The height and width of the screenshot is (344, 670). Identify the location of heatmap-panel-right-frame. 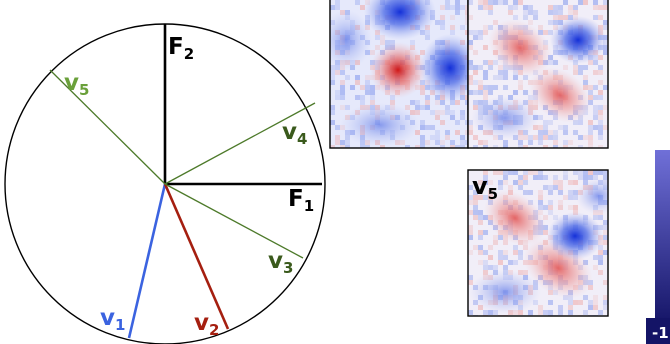
(538, 74).